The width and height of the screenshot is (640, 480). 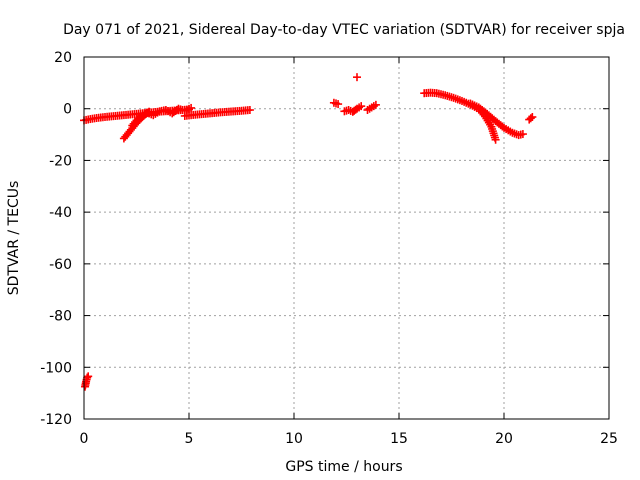 I want to click on y-tick-label: -120, so click(x=56, y=420).